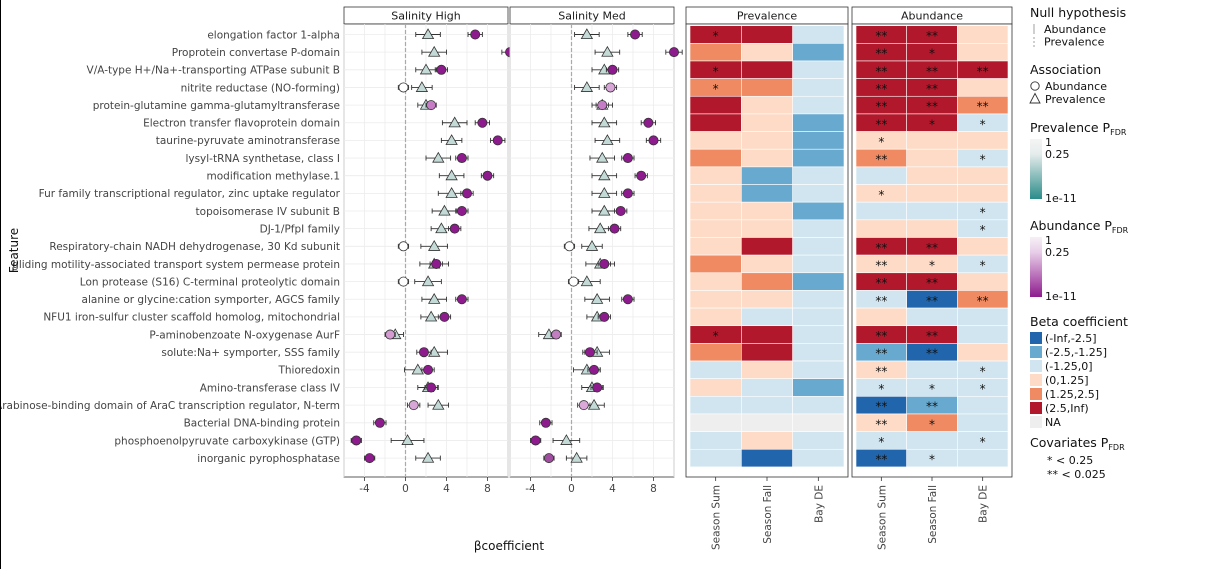  What do you see at coordinates (256, 53) in the screenshot?
I see `feature-label: Proprotein convertase P-domain` at bounding box center [256, 53].